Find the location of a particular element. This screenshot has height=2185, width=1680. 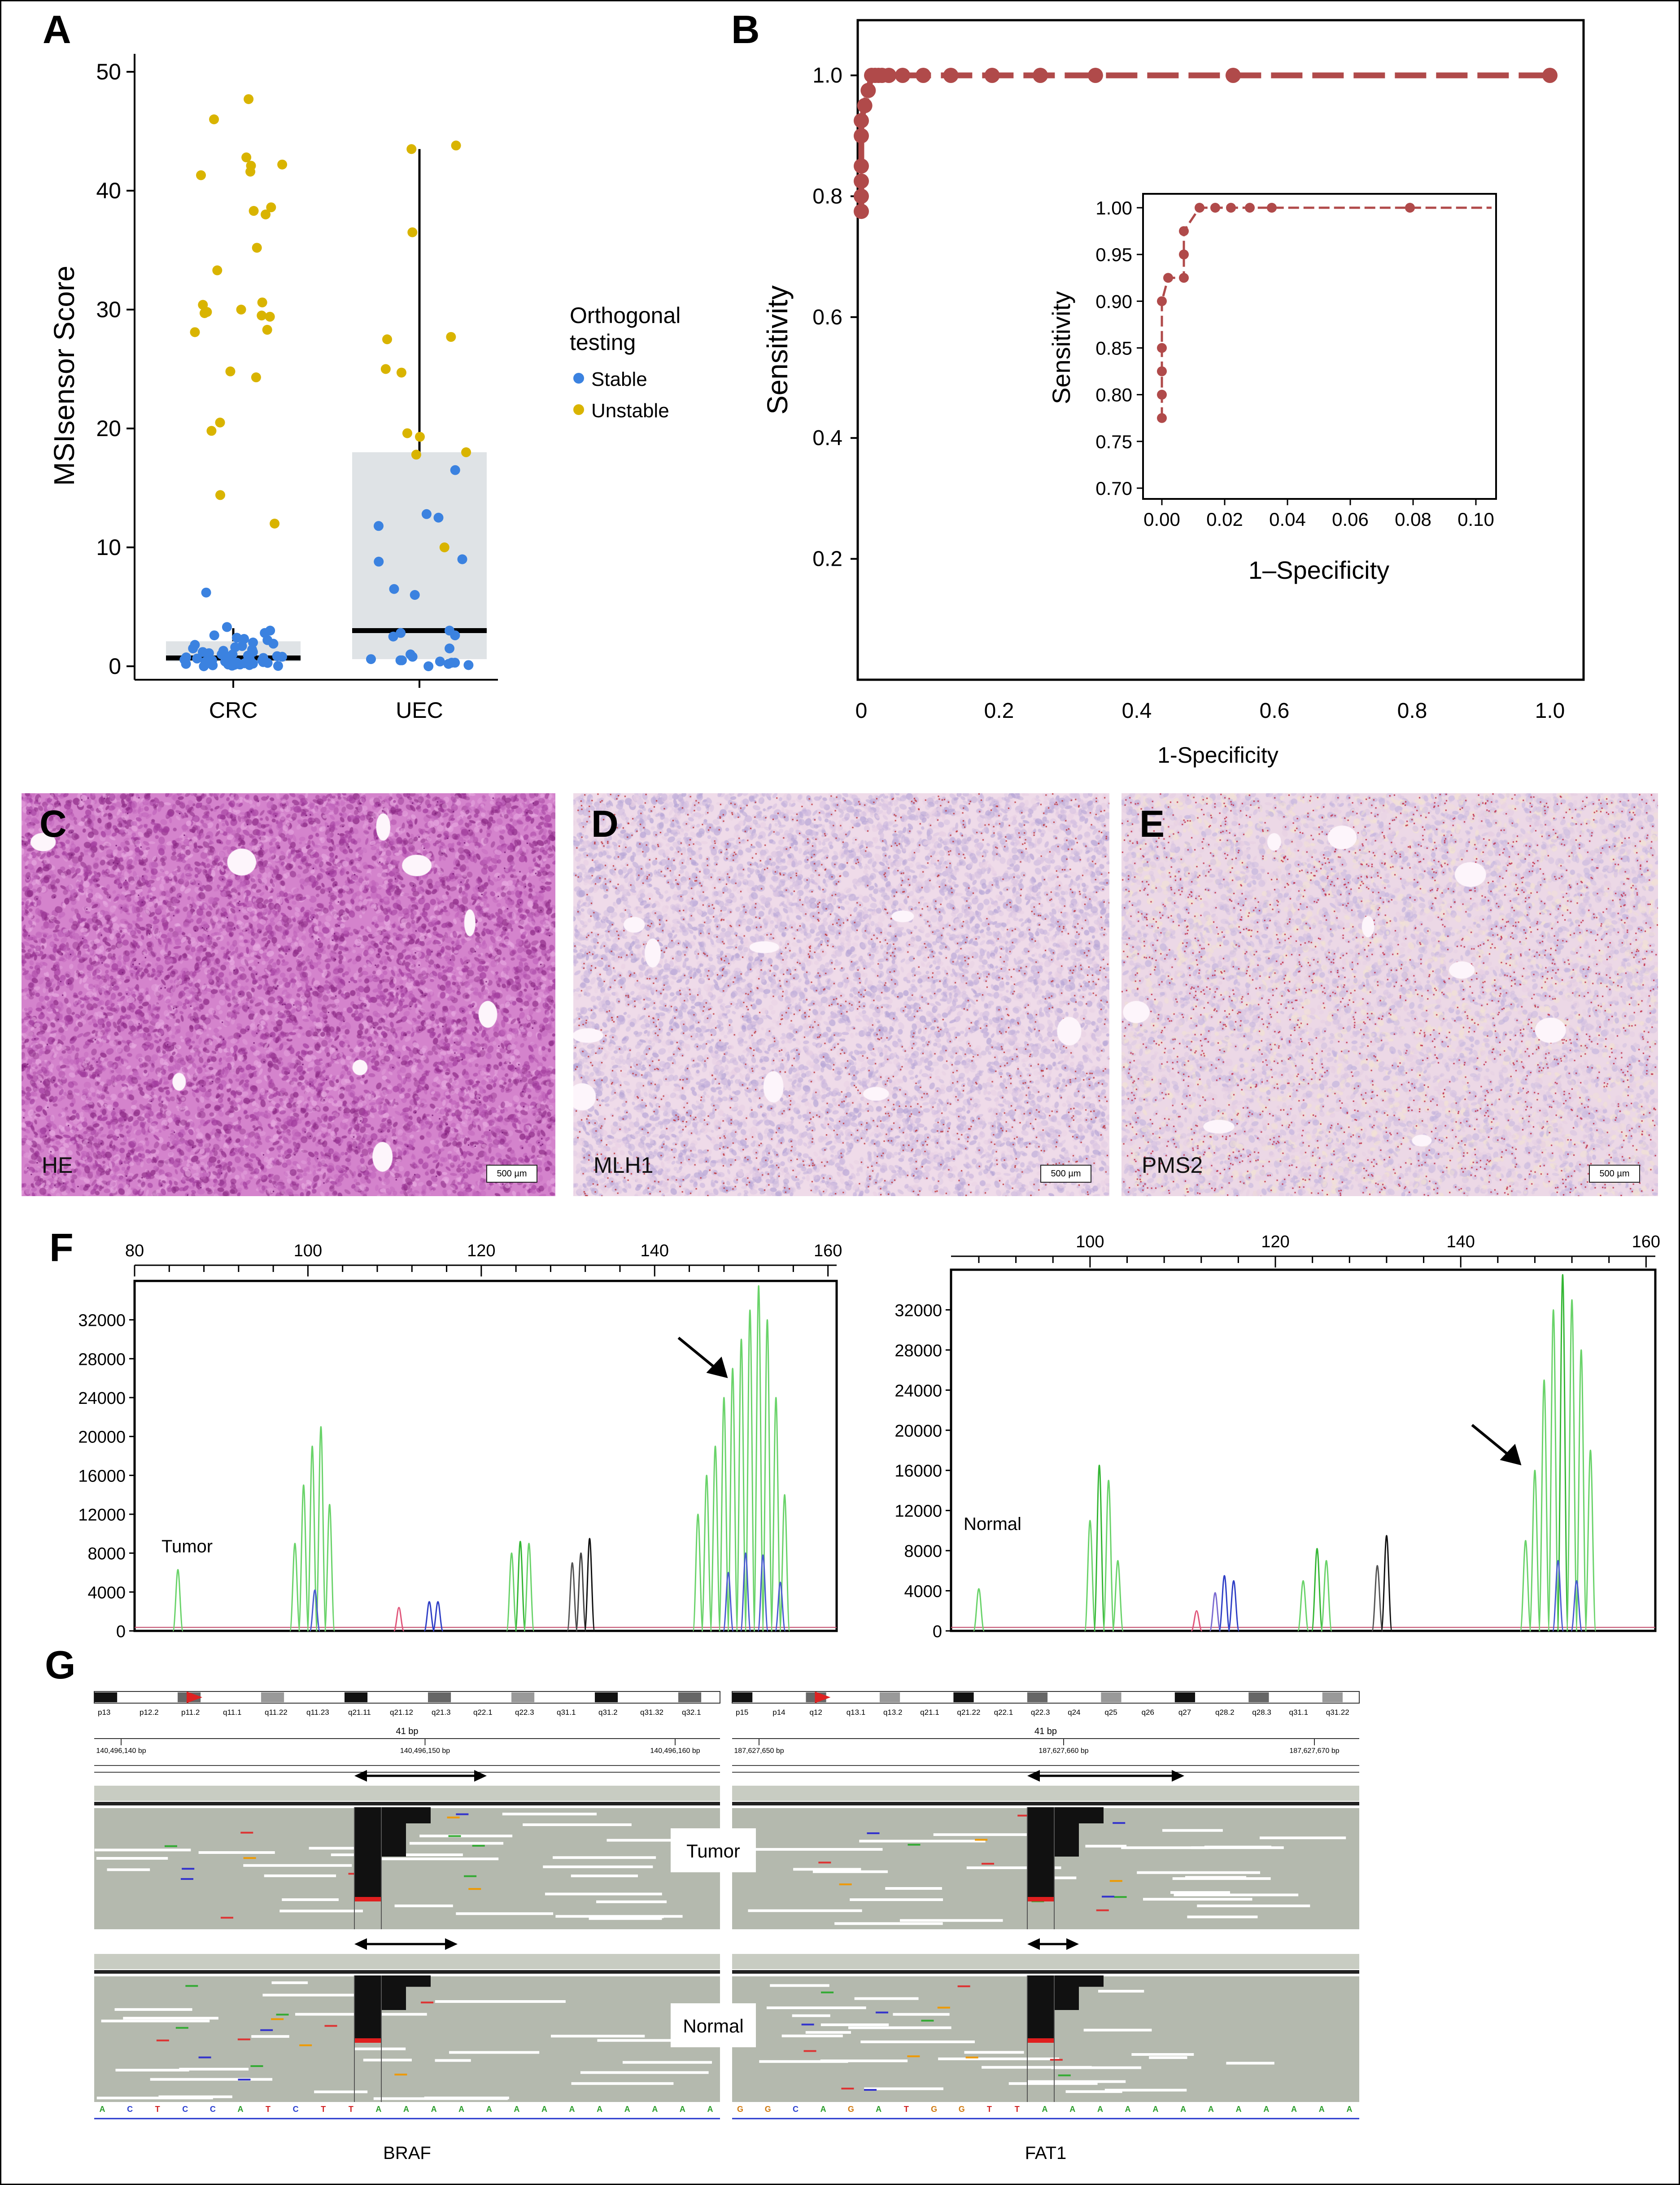

panel-g-band-label: q27 is located at coordinates (1184, 1713).